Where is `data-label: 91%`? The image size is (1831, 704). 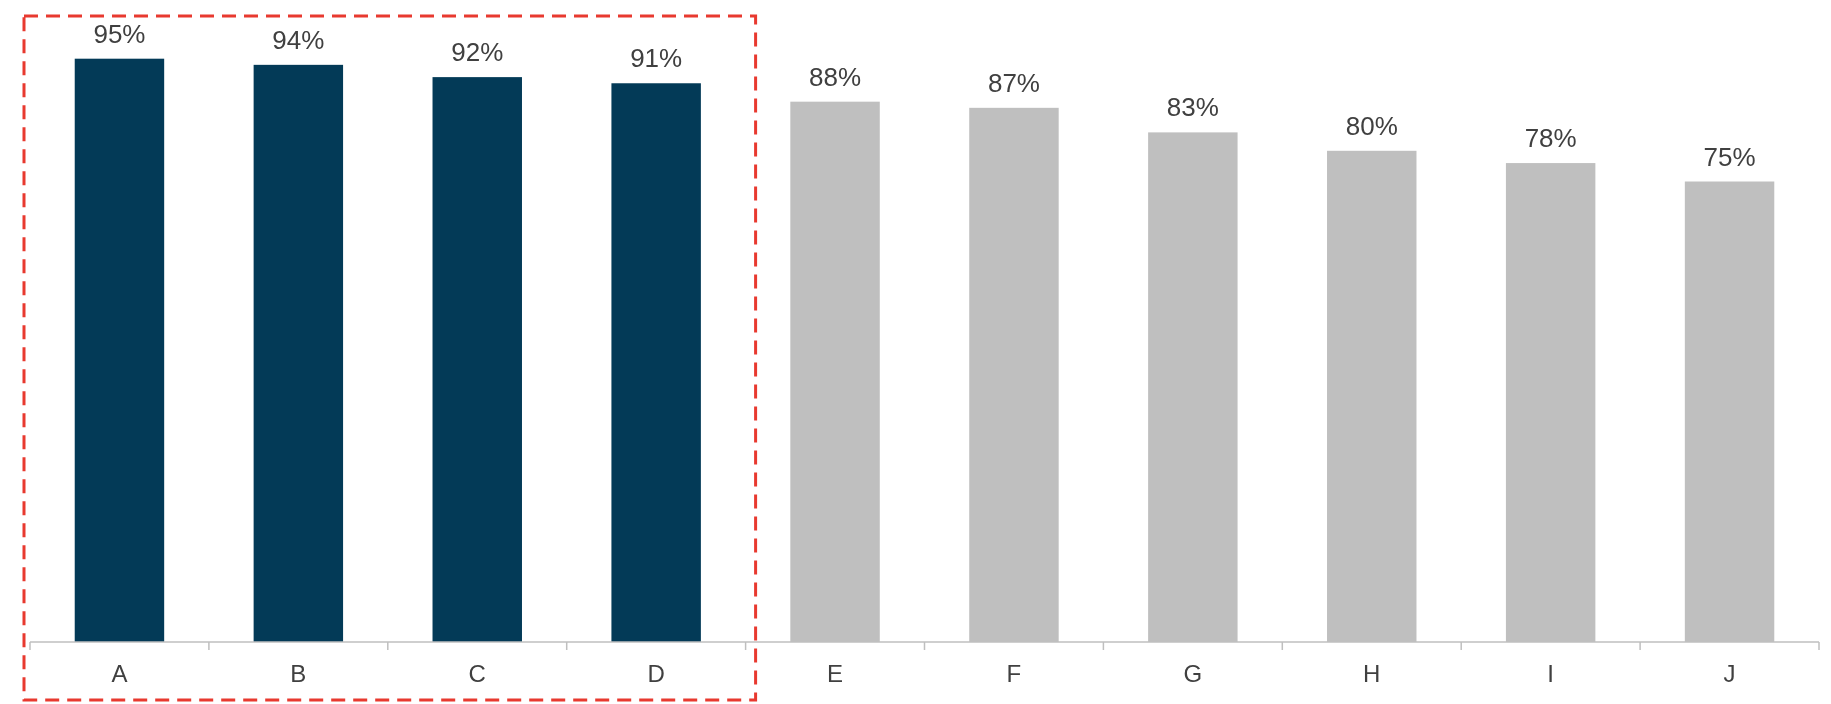
data-label: 91% is located at coordinates (656, 58).